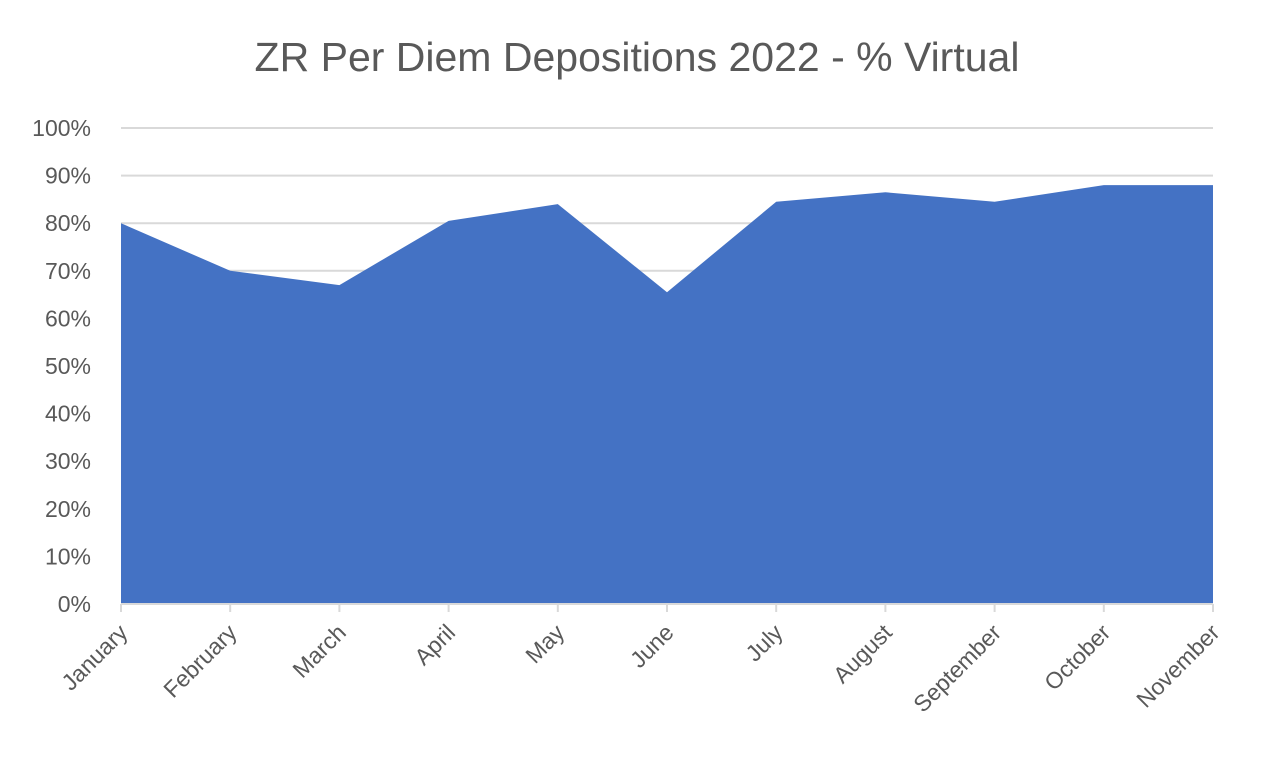 Image resolution: width=1274 pixels, height=772 pixels. Describe the element at coordinates (862, 653) in the screenshot. I see `x-tick-label: August` at that location.